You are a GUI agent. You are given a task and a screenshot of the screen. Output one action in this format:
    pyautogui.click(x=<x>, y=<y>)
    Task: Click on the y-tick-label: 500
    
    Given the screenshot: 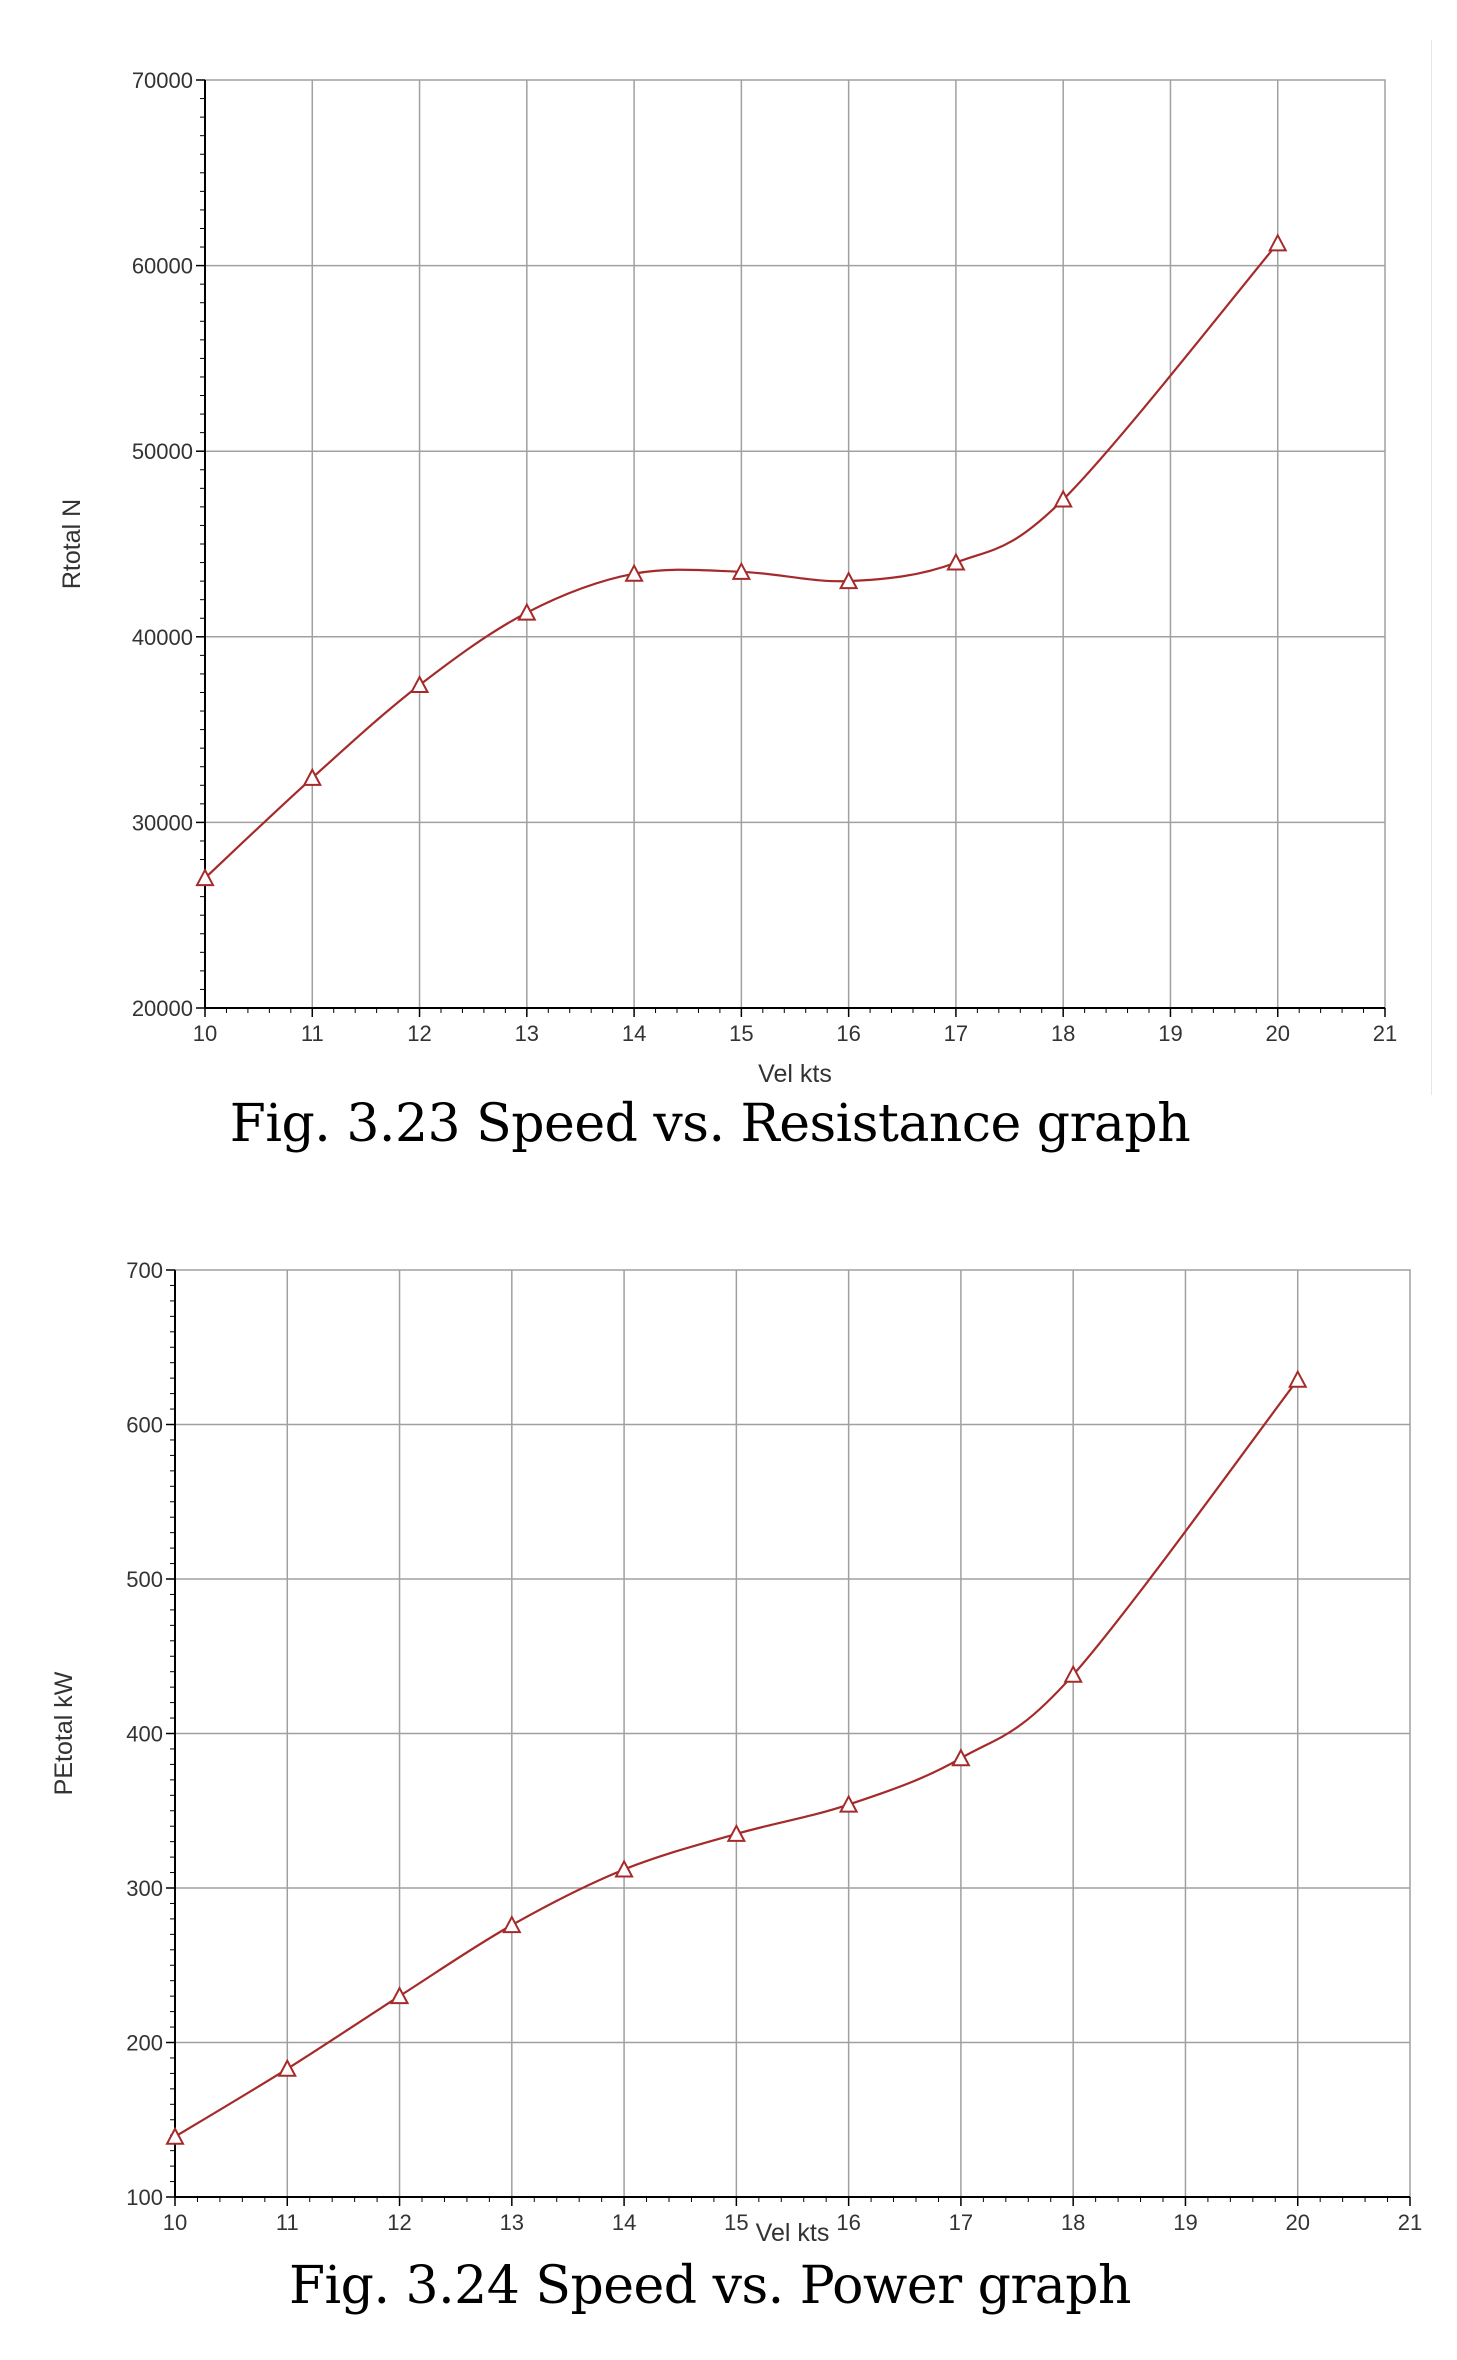 What is the action you would take?
    pyautogui.click(x=144, y=1579)
    